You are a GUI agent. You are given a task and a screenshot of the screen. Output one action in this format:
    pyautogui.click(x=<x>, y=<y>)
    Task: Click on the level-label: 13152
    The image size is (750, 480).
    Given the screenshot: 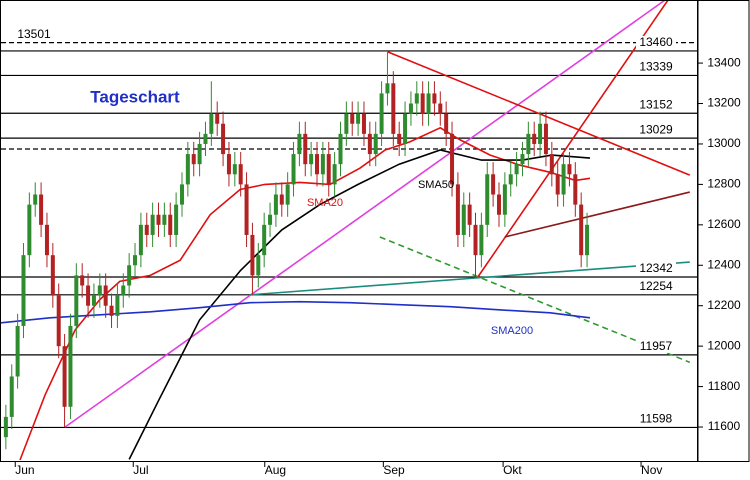 What is the action you would take?
    pyautogui.click(x=656, y=104)
    